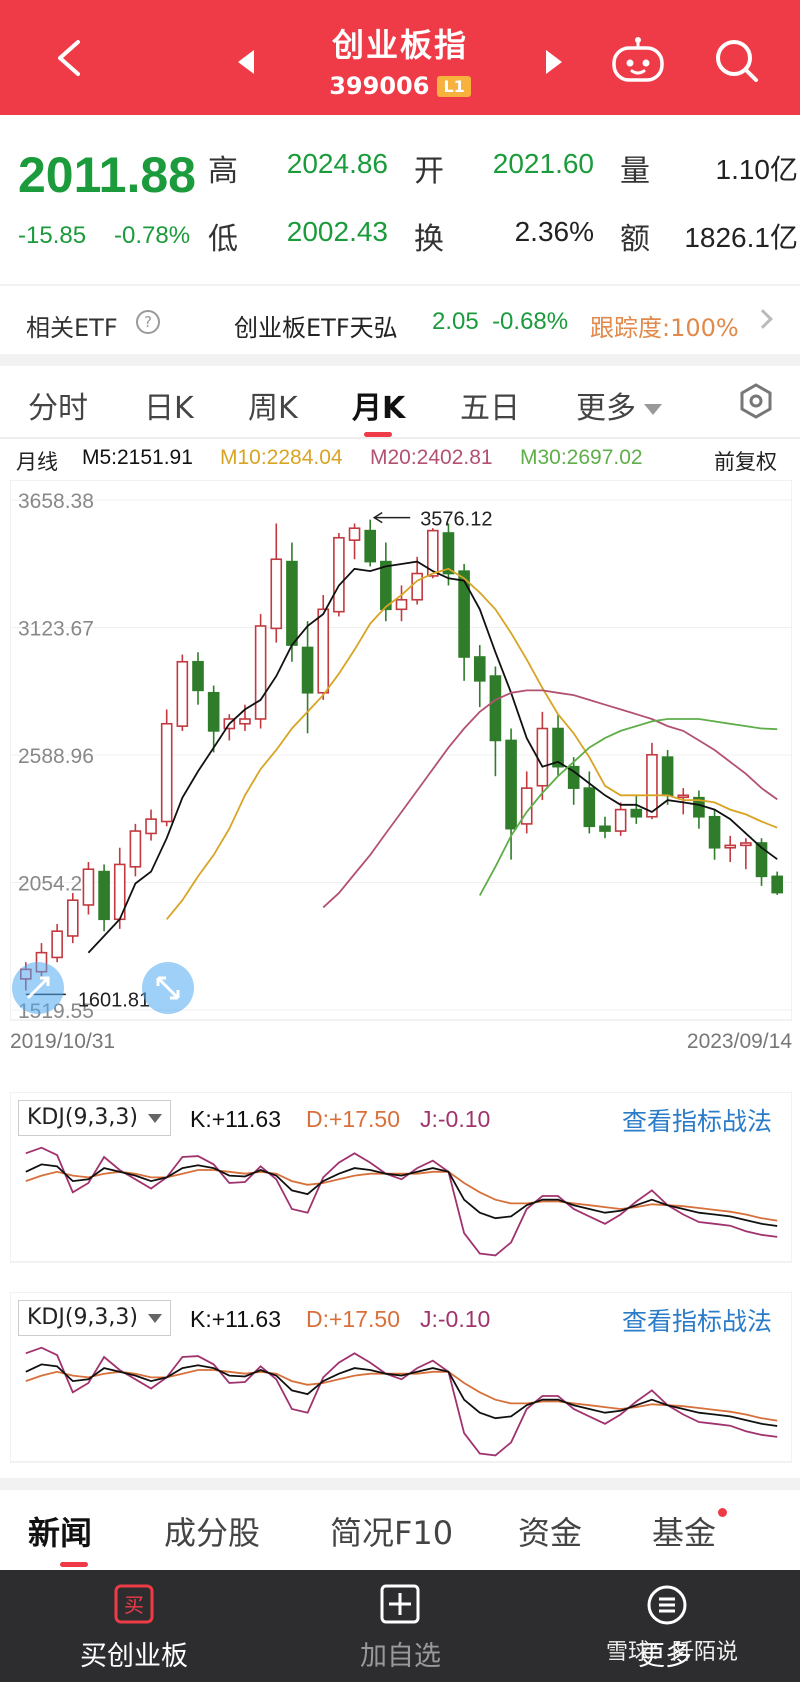  Describe the element at coordinates (148, 322) in the screenshot. I see `help-icon: ?` at that location.